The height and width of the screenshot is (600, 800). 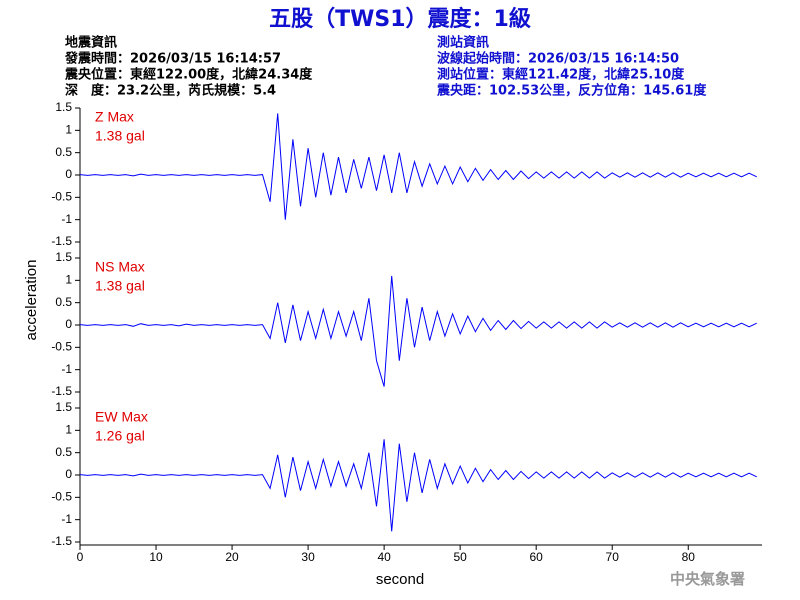 I want to click on x-tick-label: 60, so click(x=537, y=557).